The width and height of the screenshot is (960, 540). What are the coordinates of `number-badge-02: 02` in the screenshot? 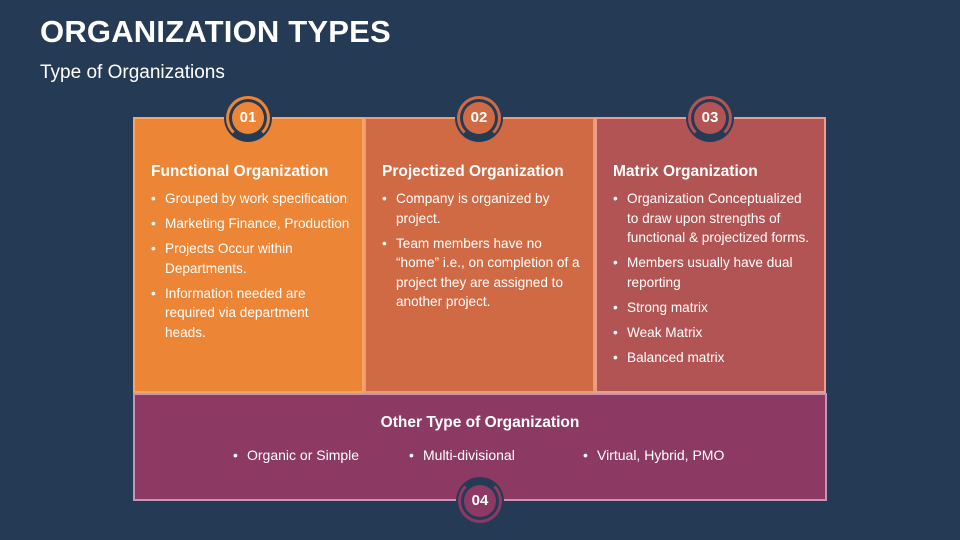 It's located at (479, 118).